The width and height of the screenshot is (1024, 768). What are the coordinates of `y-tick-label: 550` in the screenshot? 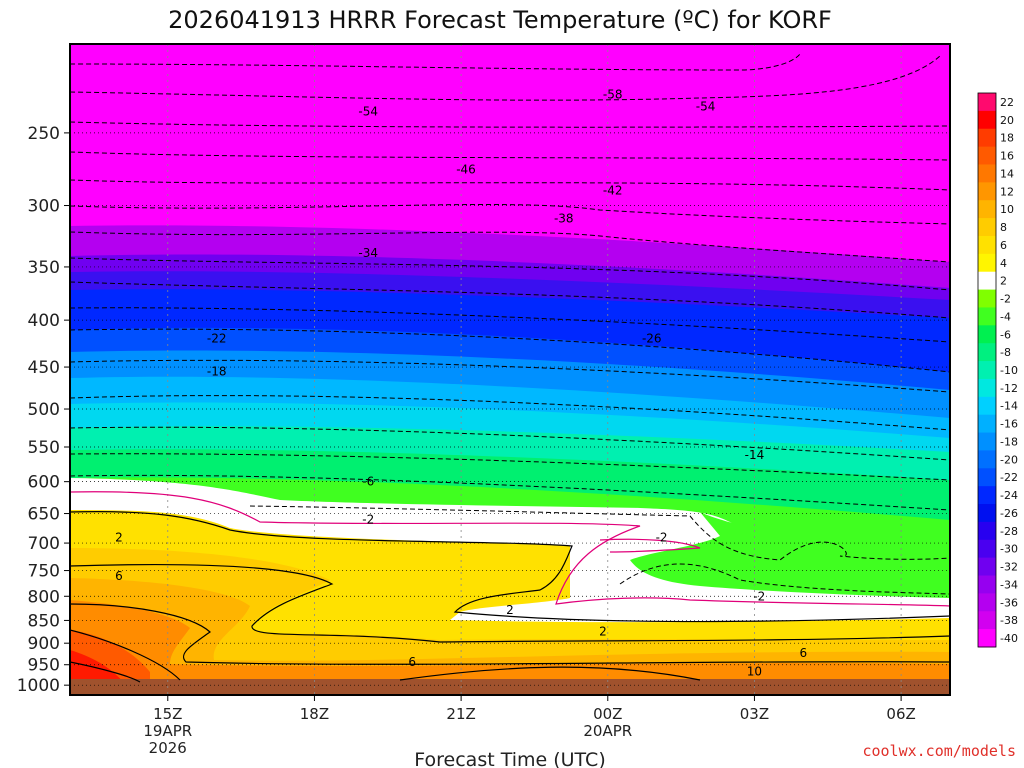 It's located at (44, 448).